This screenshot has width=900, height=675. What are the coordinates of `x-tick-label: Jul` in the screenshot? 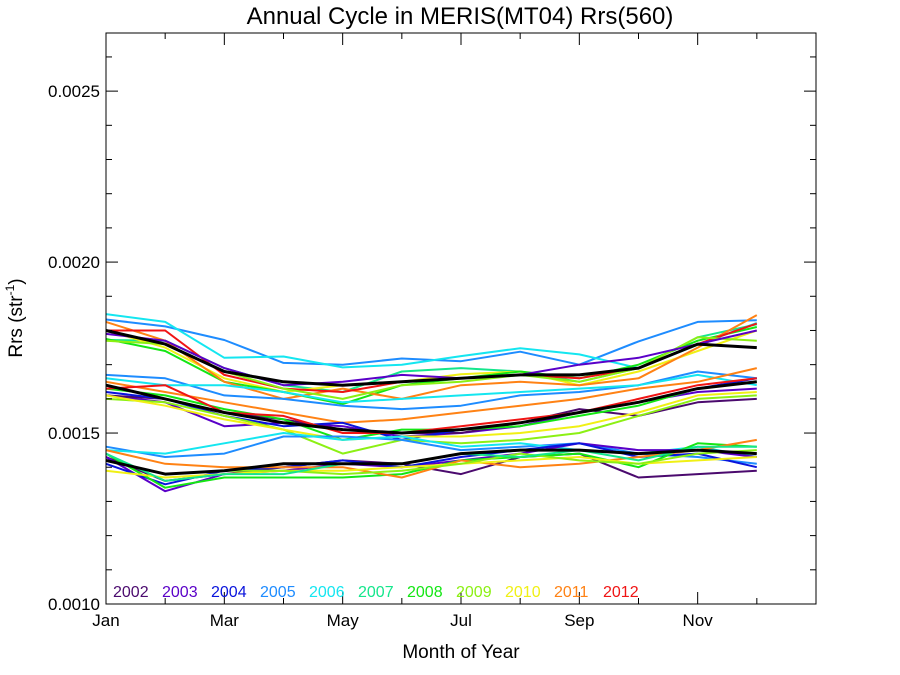 It's located at (461, 620).